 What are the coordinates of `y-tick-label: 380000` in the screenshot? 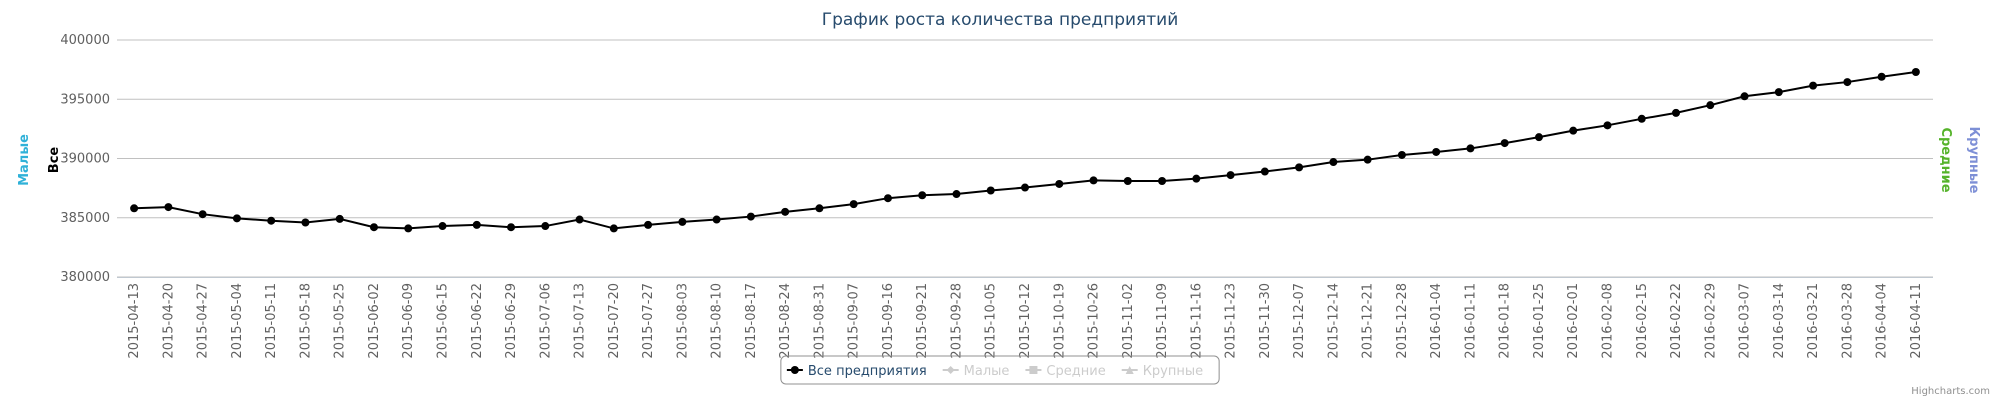 It's located at (85, 277).